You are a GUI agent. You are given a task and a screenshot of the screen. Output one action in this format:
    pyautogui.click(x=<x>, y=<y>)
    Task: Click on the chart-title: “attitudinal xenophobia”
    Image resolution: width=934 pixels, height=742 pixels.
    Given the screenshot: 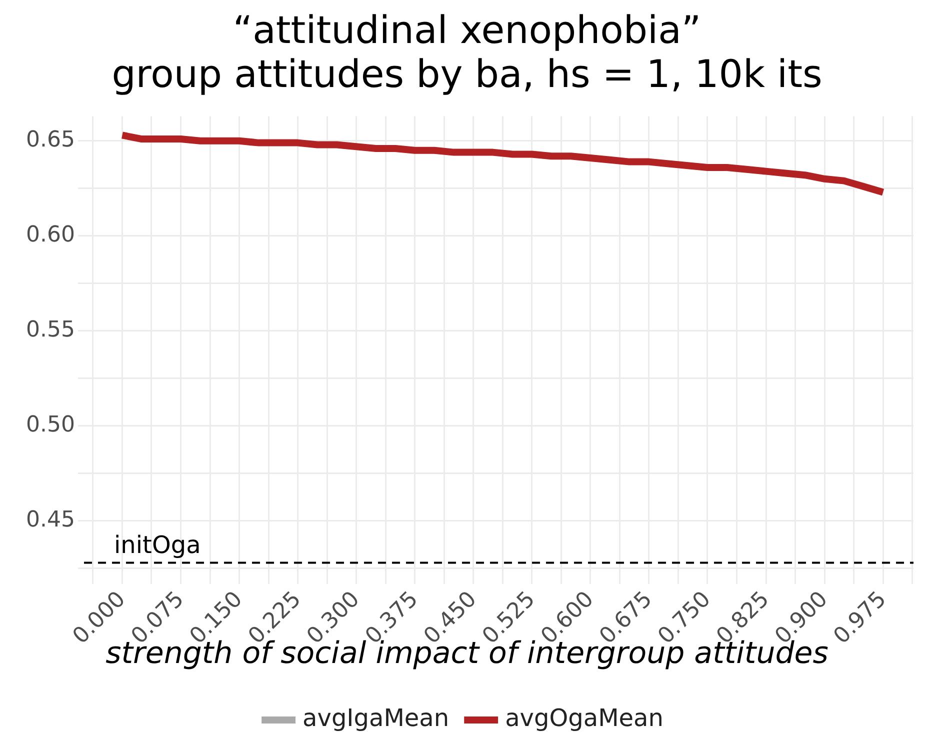 What is the action you would take?
    pyautogui.click(x=467, y=30)
    